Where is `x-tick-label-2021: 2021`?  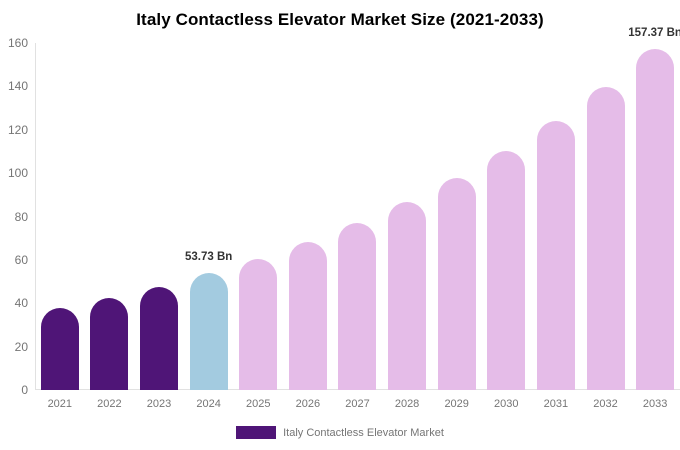 x-tick-label-2021: 2021 is located at coordinates (60, 404).